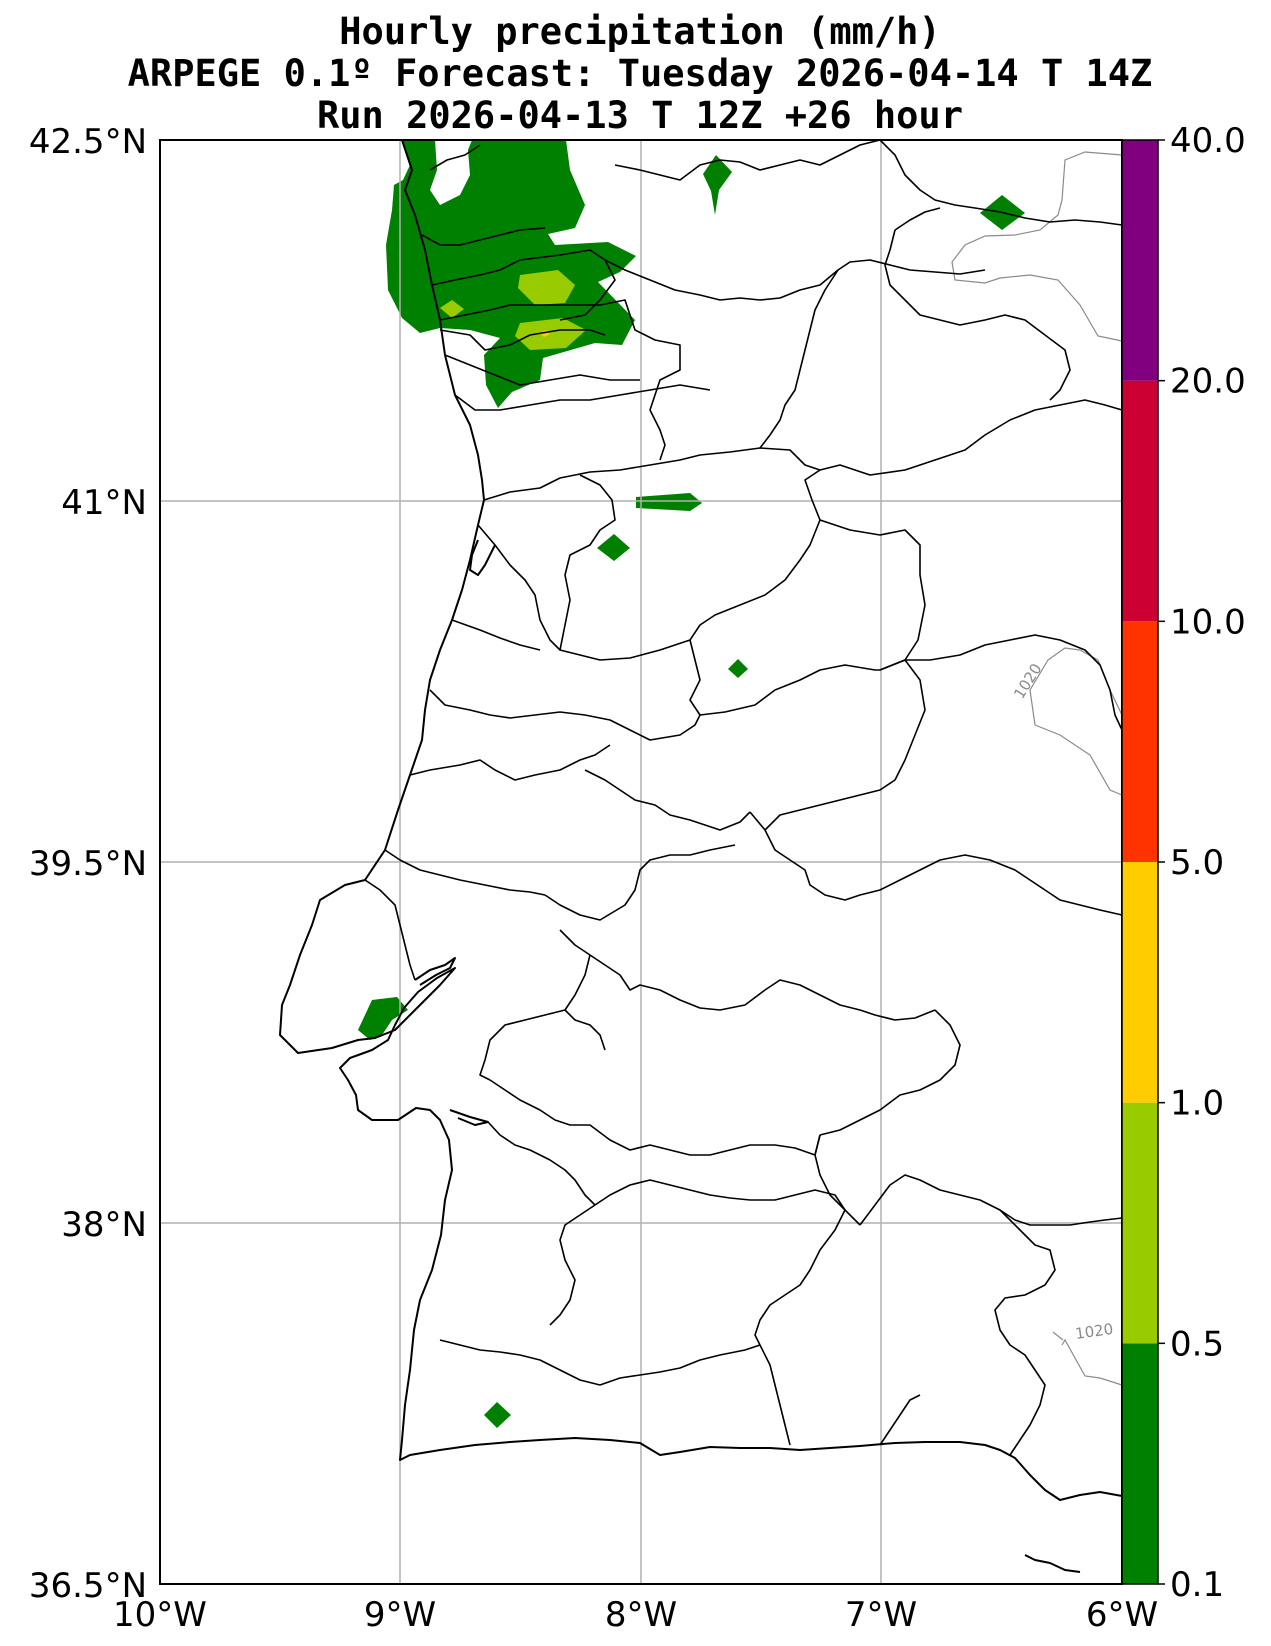 Image resolution: width=1271 pixels, height=1646 pixels. I want to click on lon-tick-label: 7°W, so click(881, 1615).